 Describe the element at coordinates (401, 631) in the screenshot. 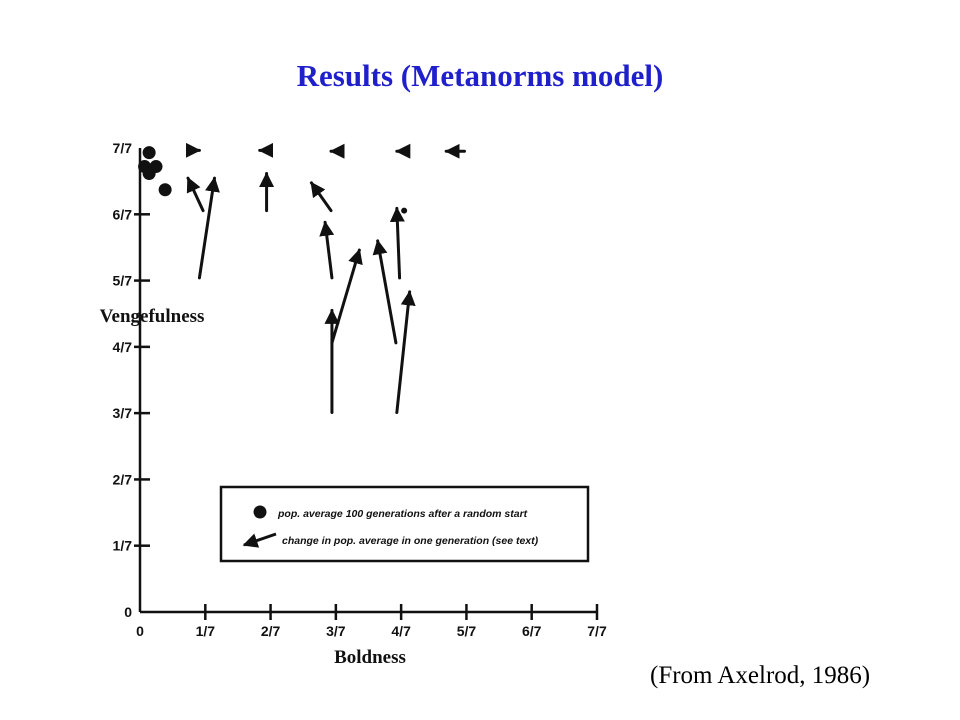

I see `x-tick-label: 4/7` at that location.